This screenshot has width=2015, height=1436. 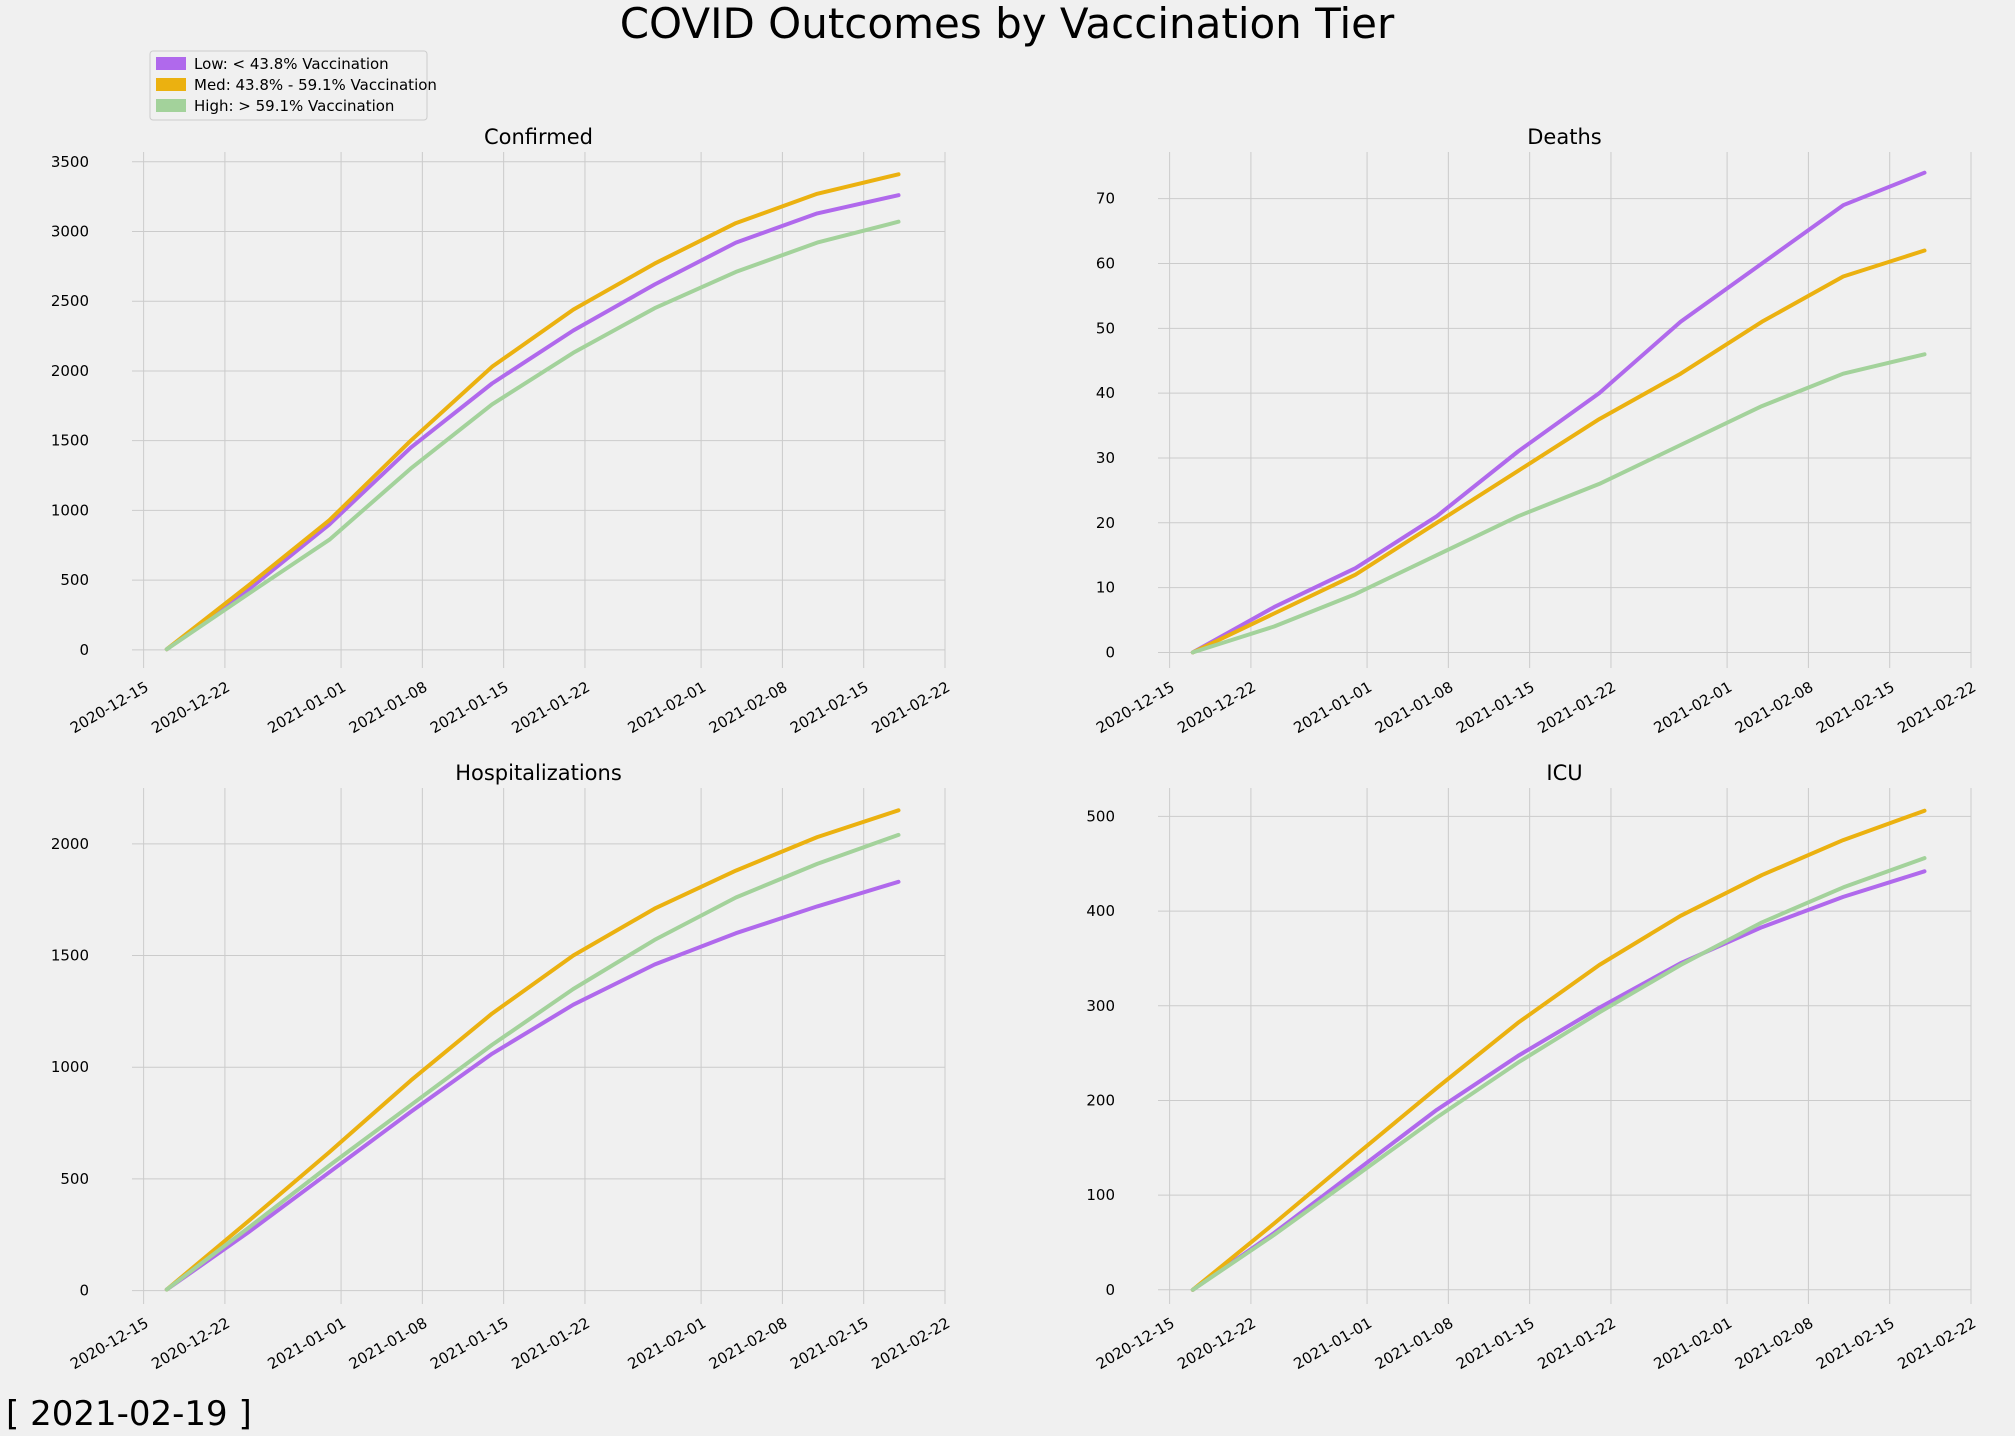 I want to click on confirmed-y-tick-label: 2500, so click(x=70, y=301).